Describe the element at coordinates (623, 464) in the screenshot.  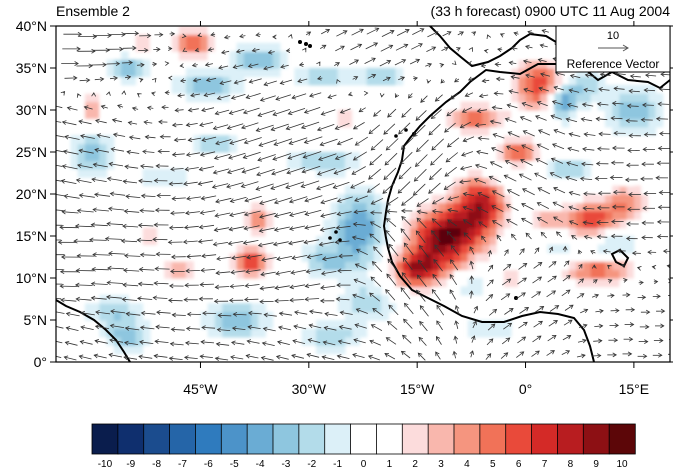
I see `colorbar-label: 10` at that location.